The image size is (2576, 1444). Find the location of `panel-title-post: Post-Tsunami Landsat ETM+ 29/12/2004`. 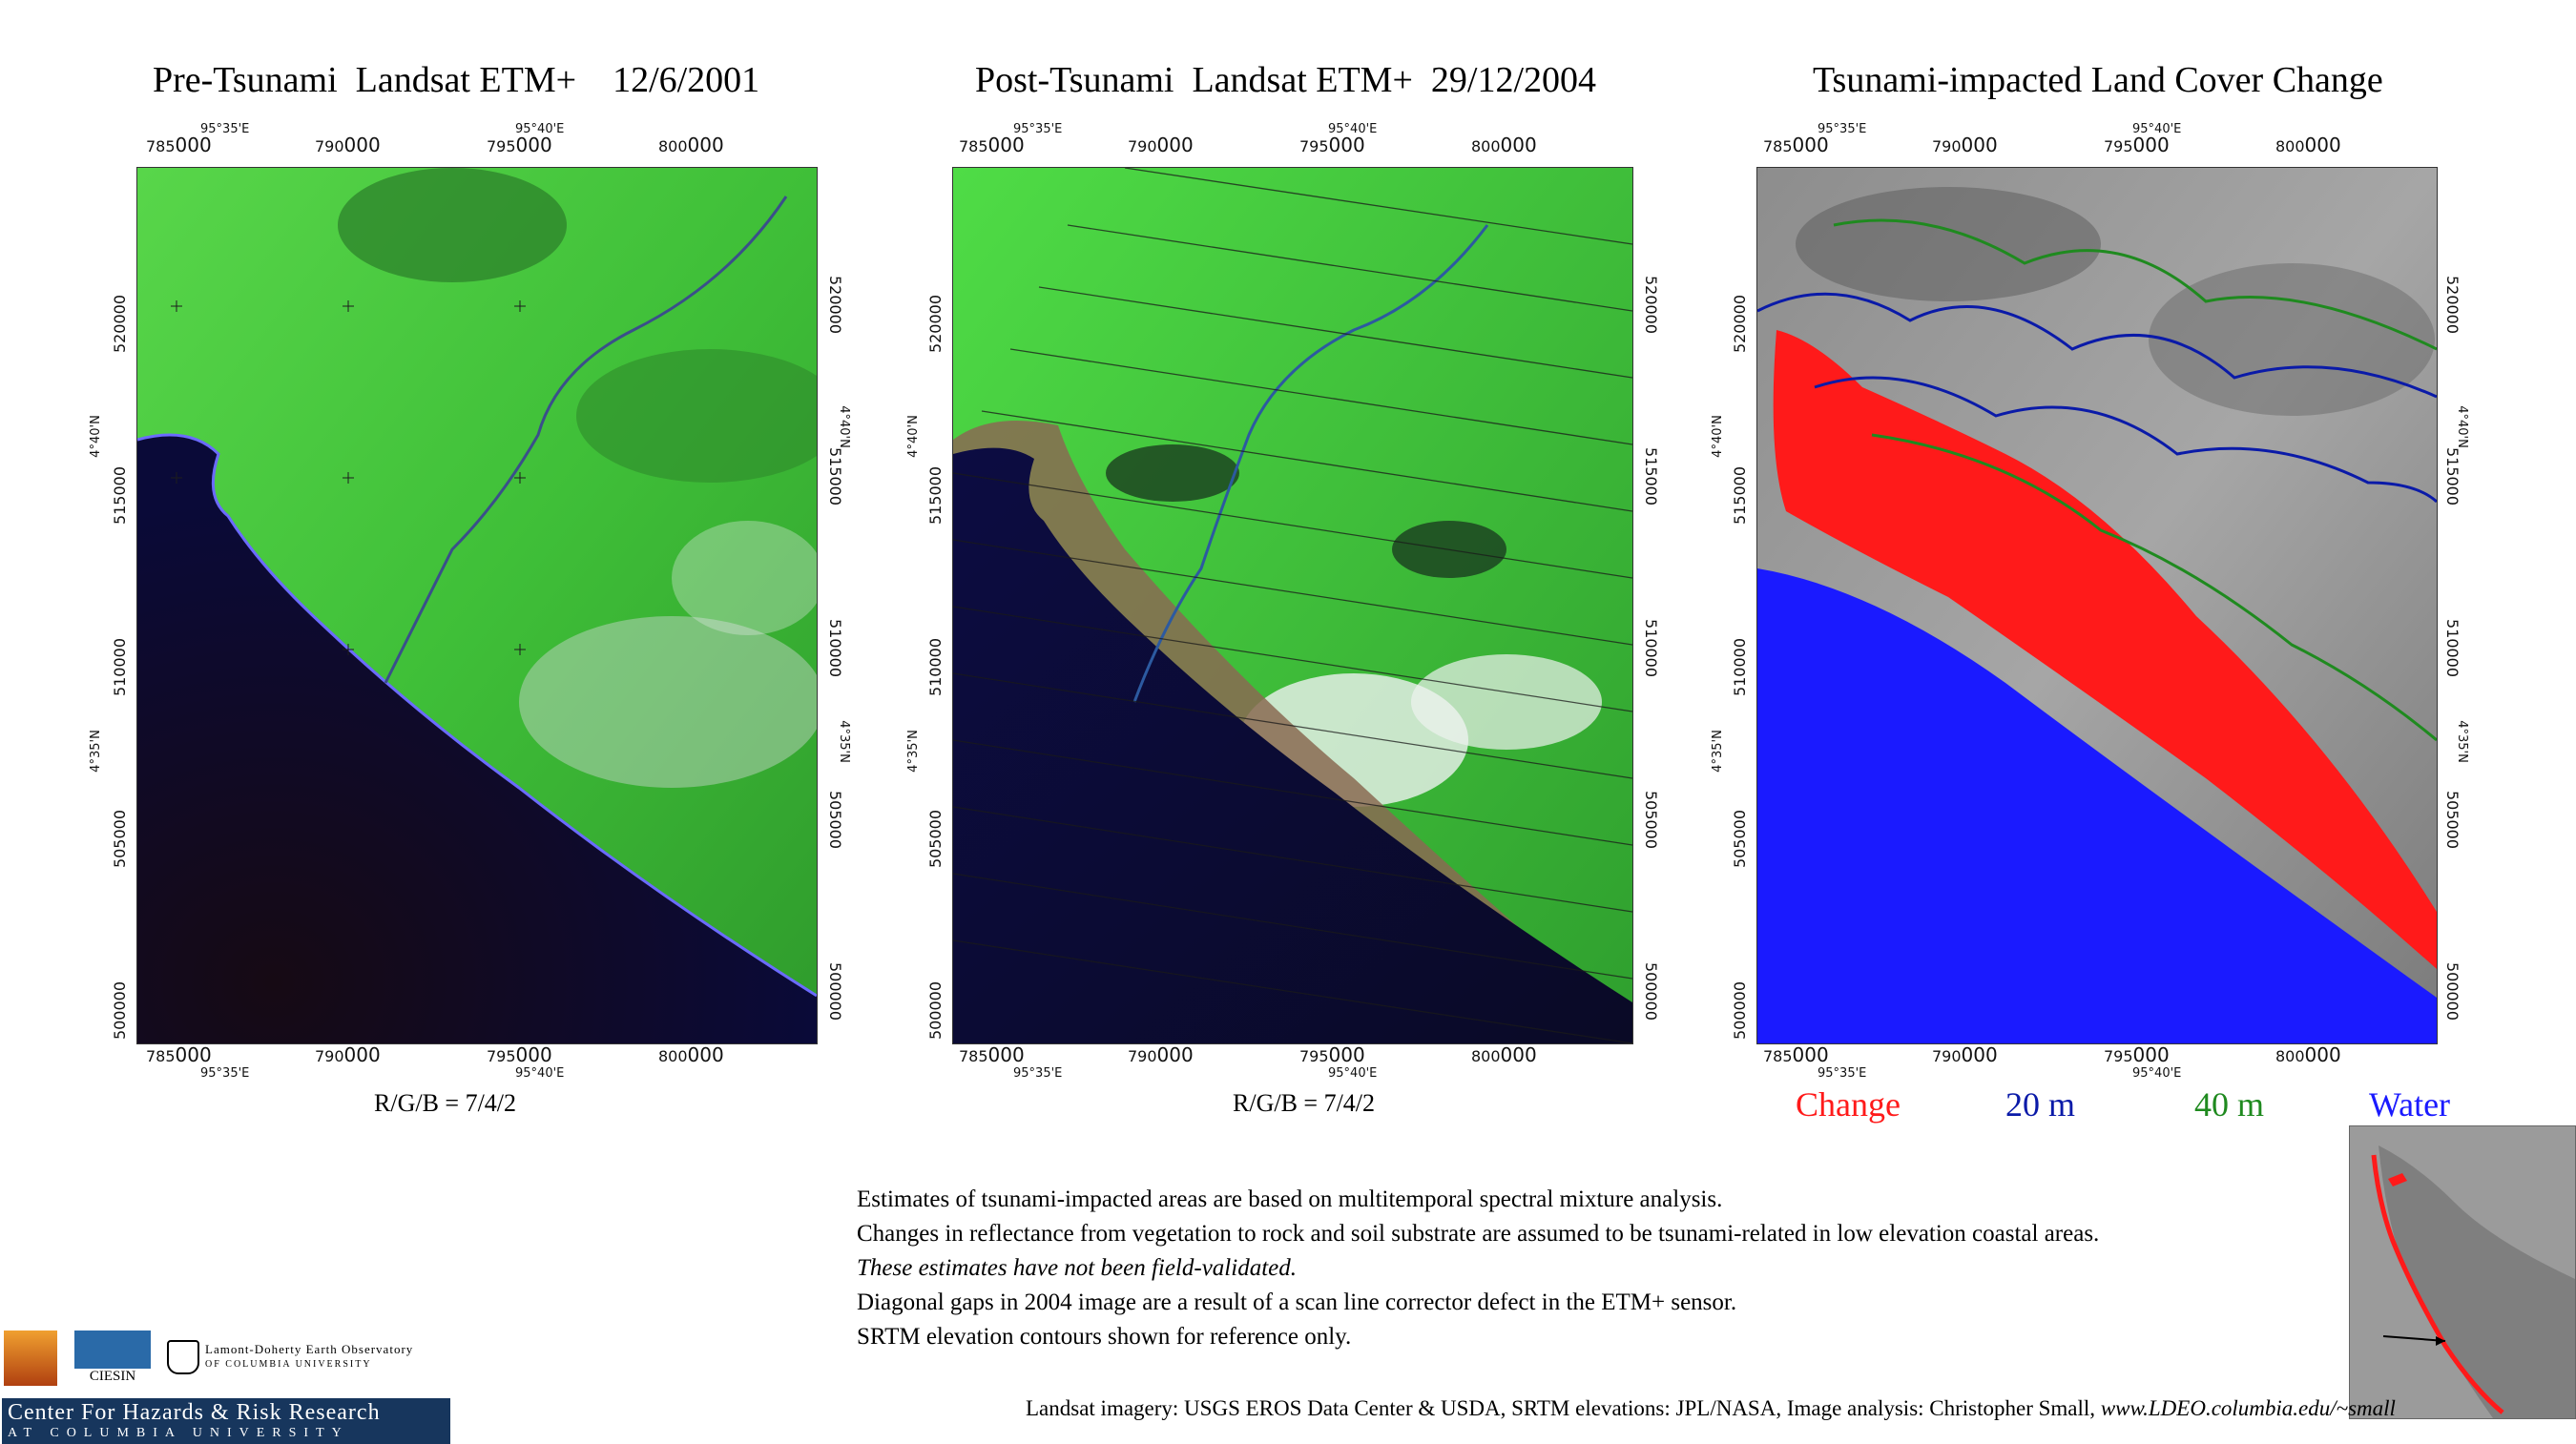

panel-title-post: Post-Tsunami Landsat ETM+ 29/12/2004 is located at coordinates (1286, 80).